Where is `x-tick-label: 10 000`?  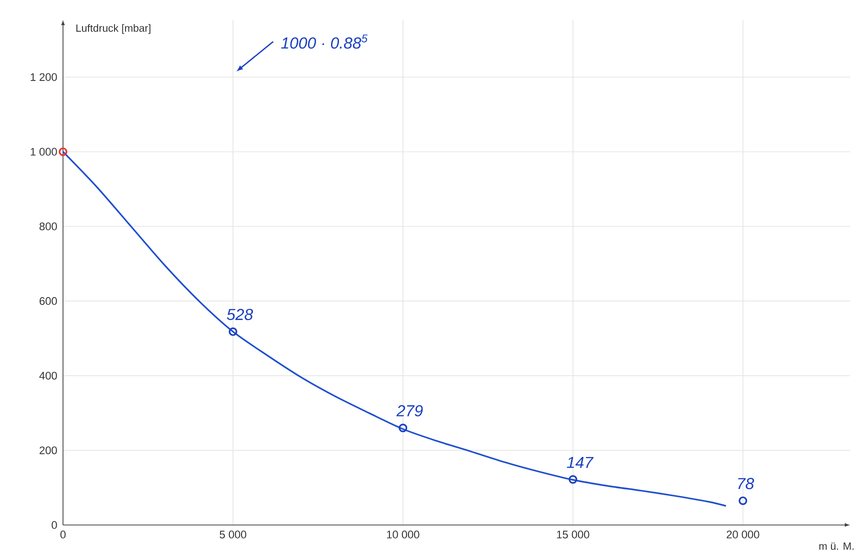 x-tick-label: 10 000 is located at coordinates (403, 534).